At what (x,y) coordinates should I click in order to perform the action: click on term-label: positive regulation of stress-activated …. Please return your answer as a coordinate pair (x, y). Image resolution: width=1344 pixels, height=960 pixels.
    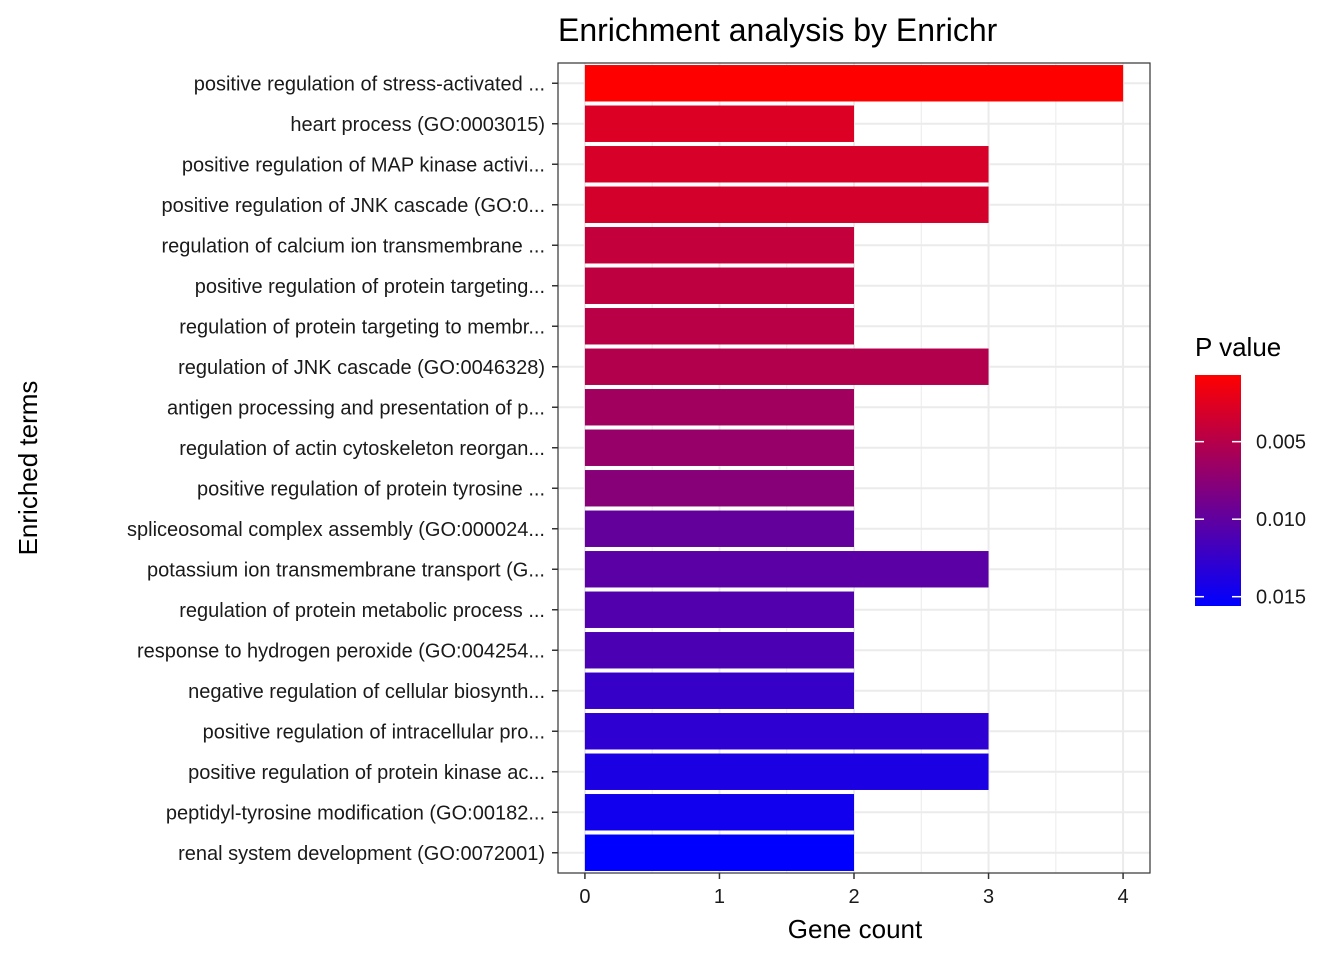
    Looking at the image, I should click on (369, 84).